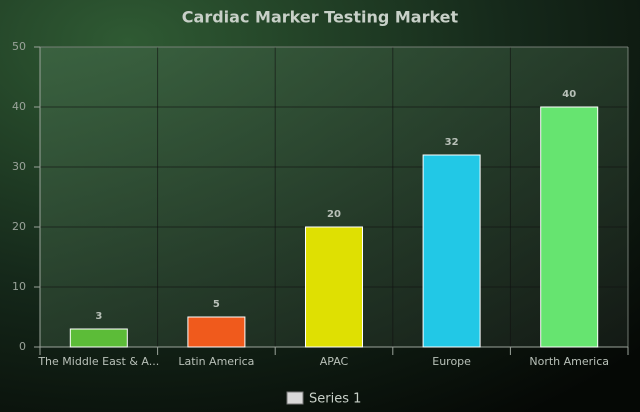 The height and width of the screenshot is (412, 640). I want to click on legend-label: Series 1, so click(335, 399).